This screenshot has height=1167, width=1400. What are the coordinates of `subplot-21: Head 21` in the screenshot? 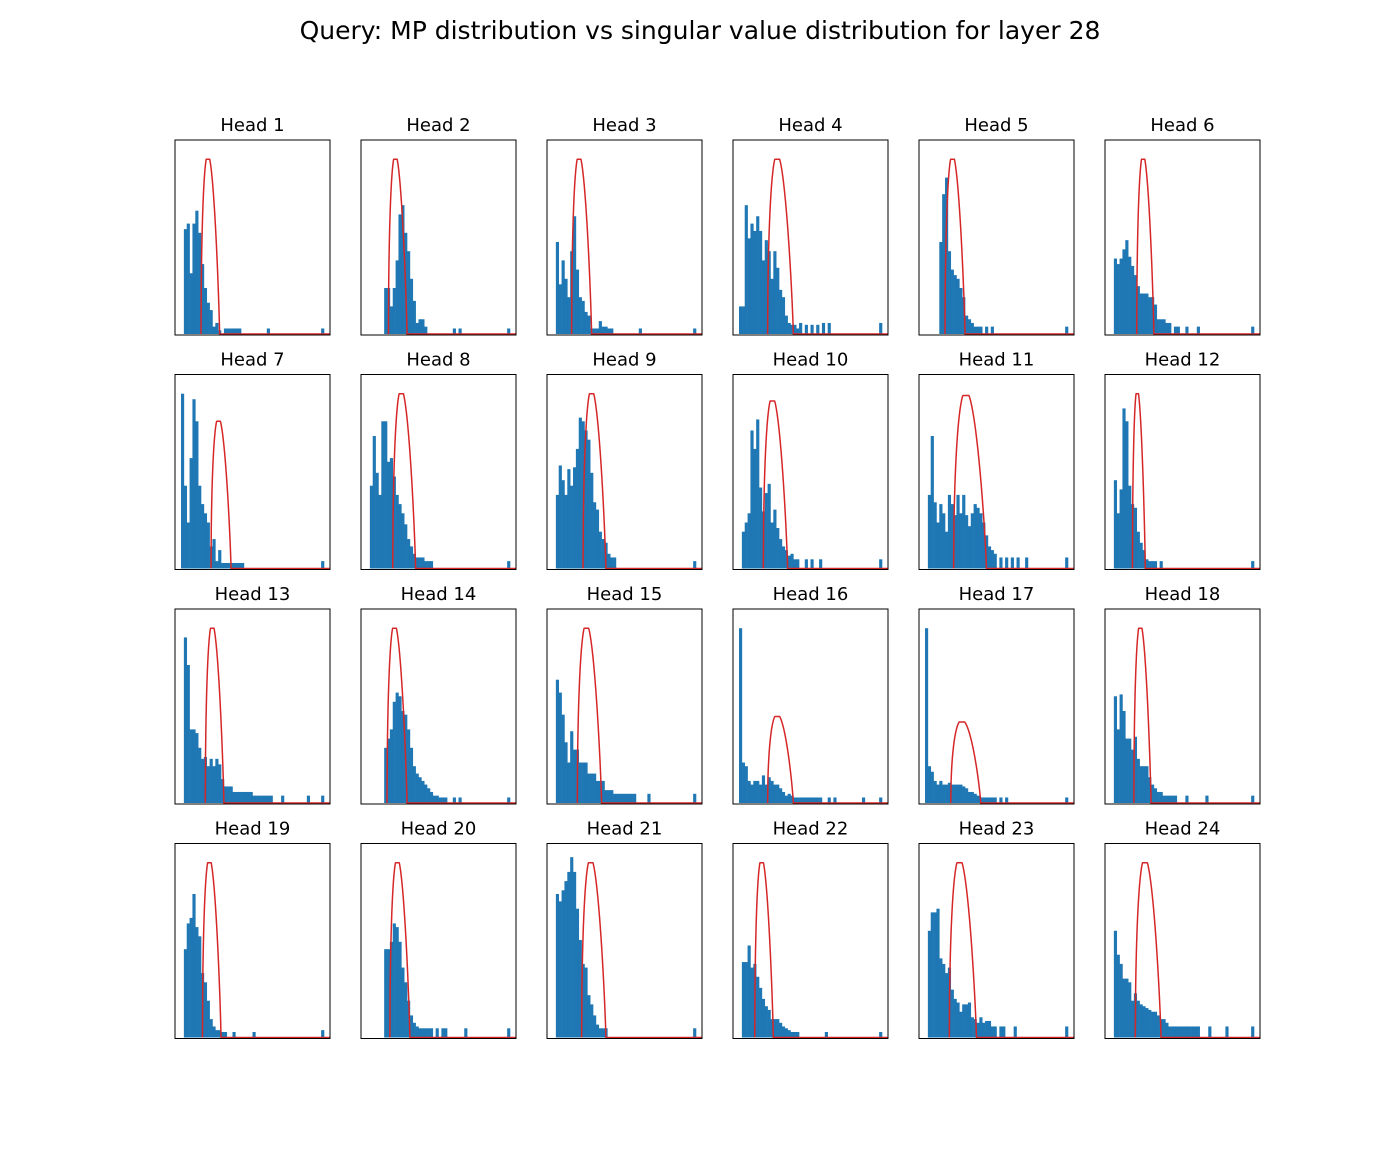 It's located at (624, 929).